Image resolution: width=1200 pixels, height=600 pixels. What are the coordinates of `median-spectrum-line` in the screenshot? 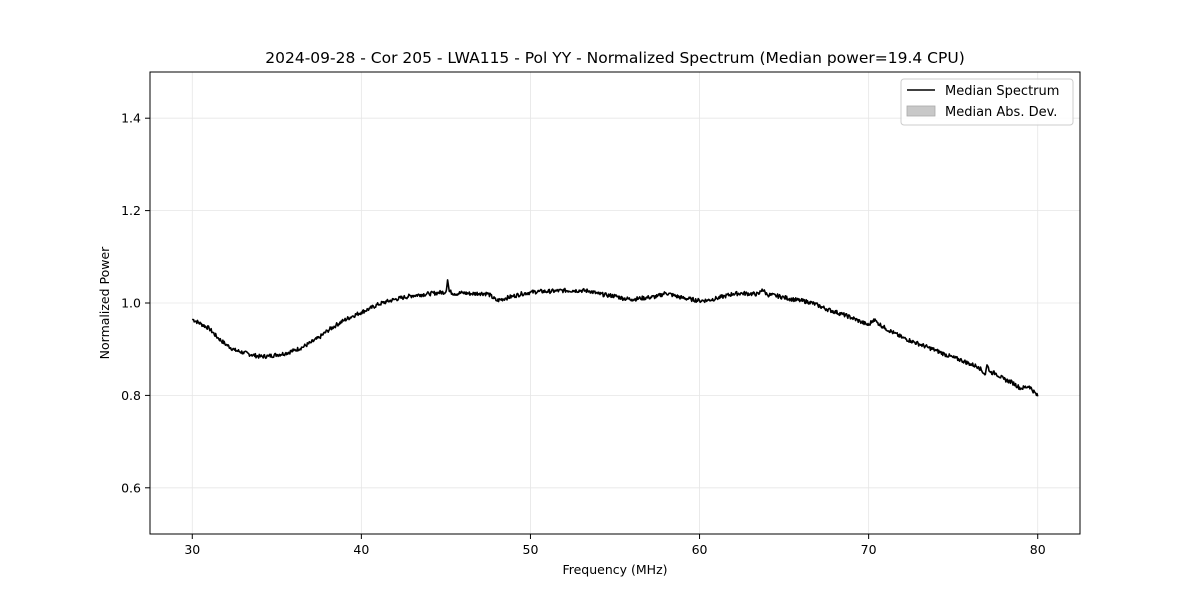 It's located at (615, 338).